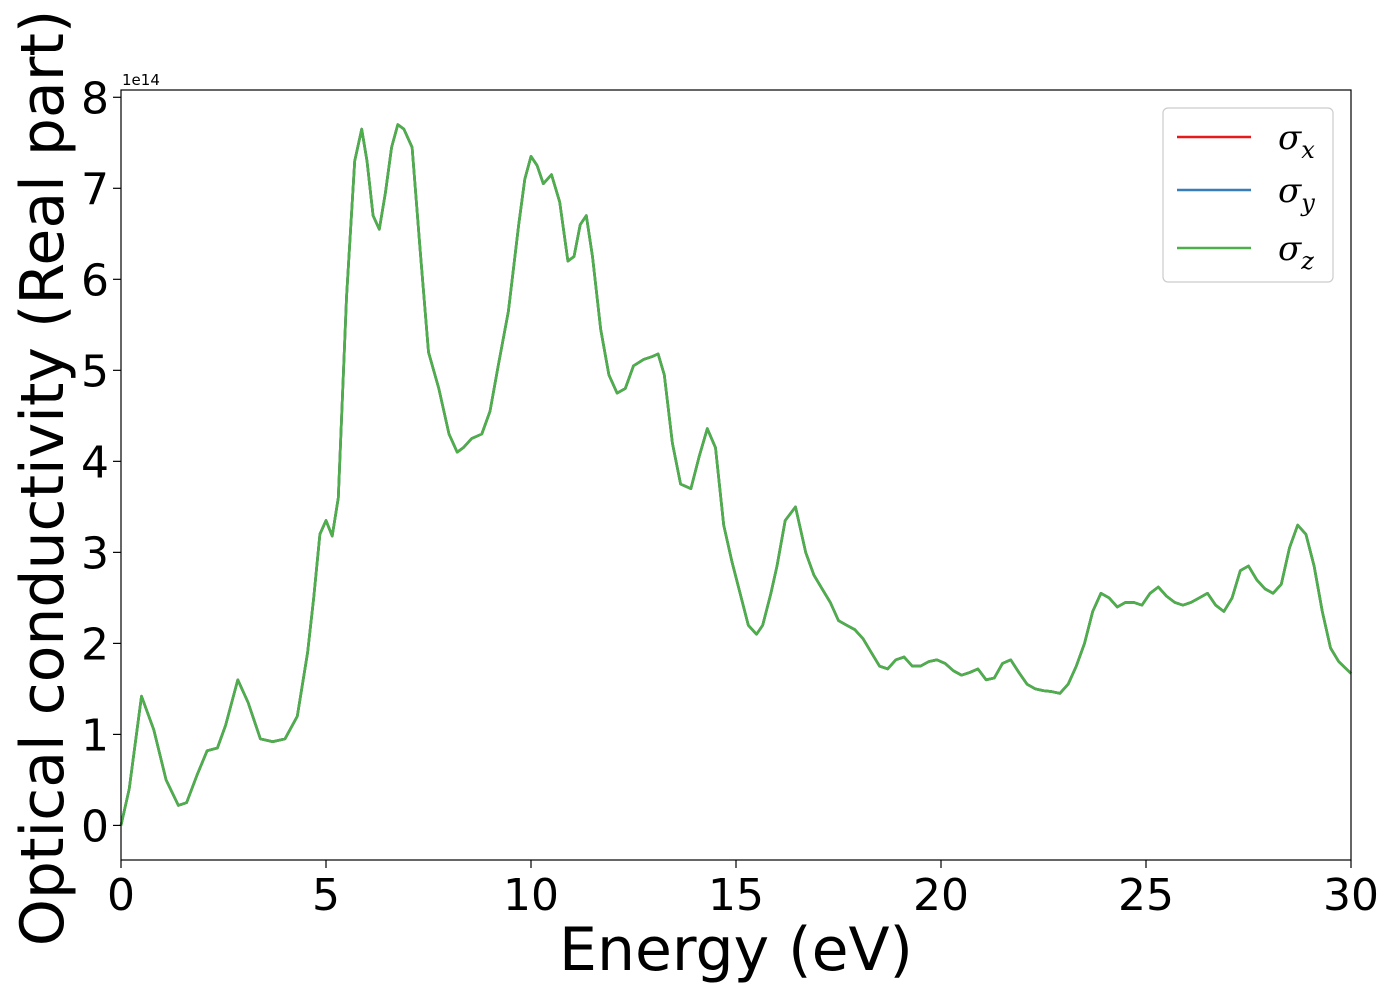  Describe the element at coordinates (95, 826) in the screenshot. I see `y-tick-label: 0` at that location.